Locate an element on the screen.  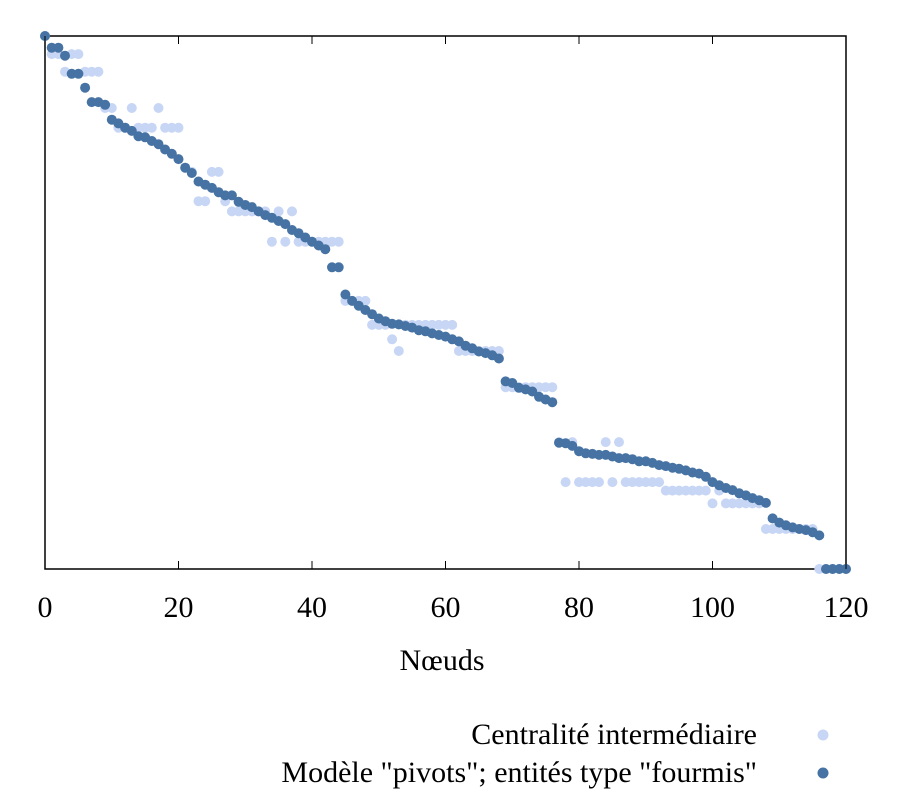
x-axis-title: Nœuds is located at coordinates (441, 660).